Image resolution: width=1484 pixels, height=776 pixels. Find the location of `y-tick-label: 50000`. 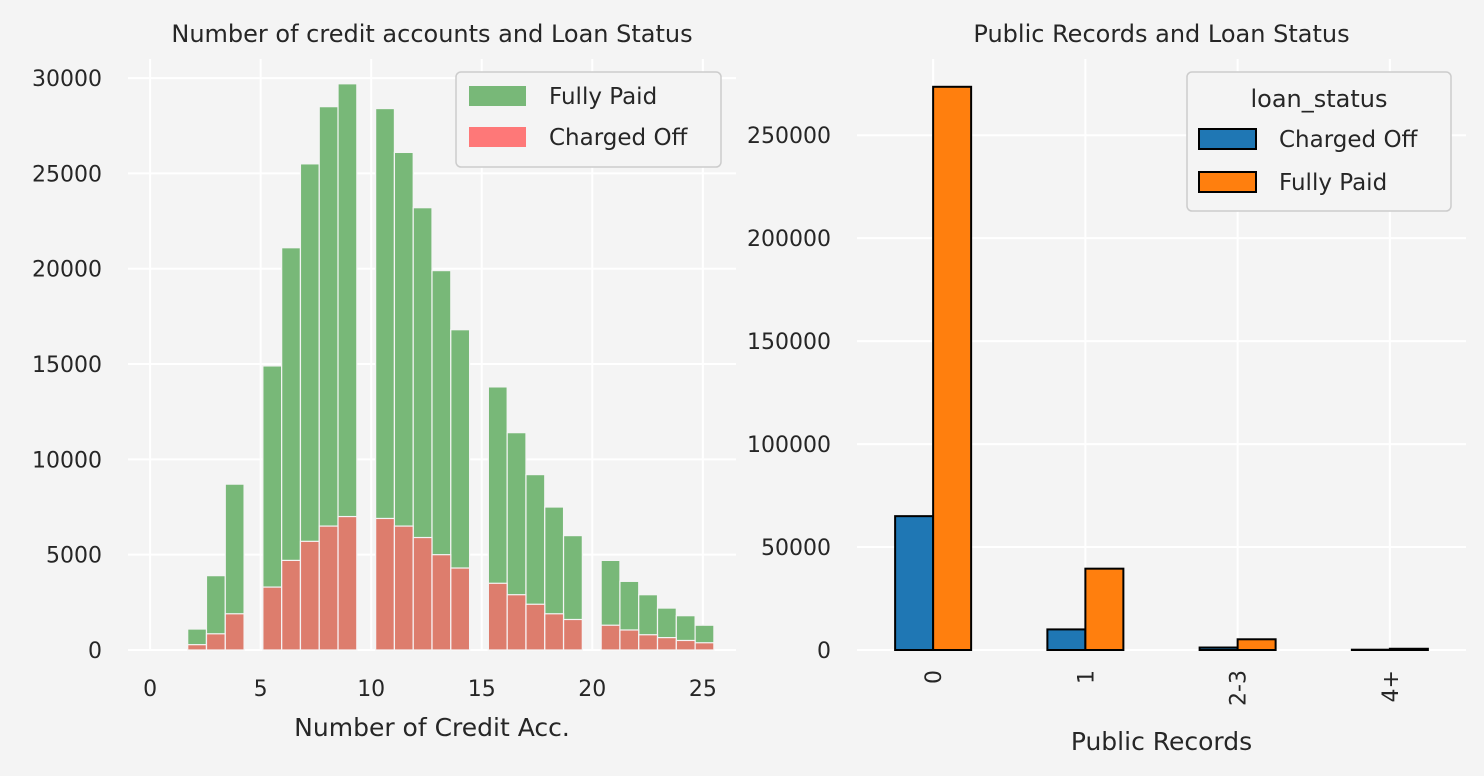

y-tick-label: 50000 is located at coordinates (796, 548).